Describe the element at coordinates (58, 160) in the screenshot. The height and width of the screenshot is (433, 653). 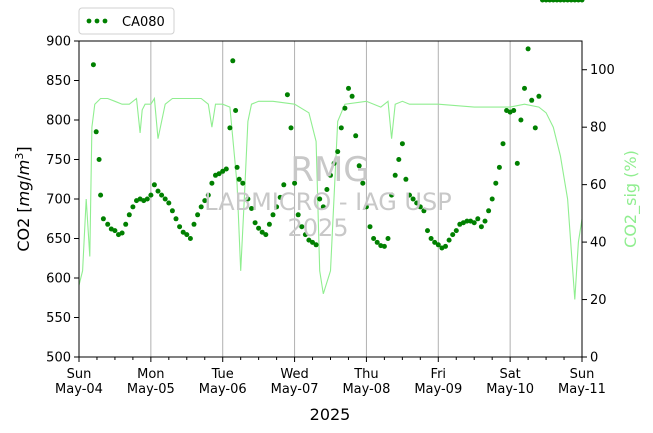
I see `y-tick-label: 750` at that location.